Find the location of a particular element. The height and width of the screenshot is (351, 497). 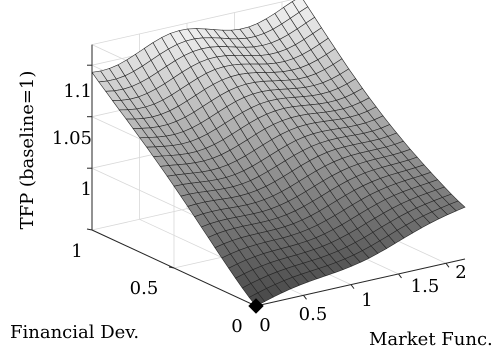

z-tick-label: 1.05 is located at coordinates (72, 138).